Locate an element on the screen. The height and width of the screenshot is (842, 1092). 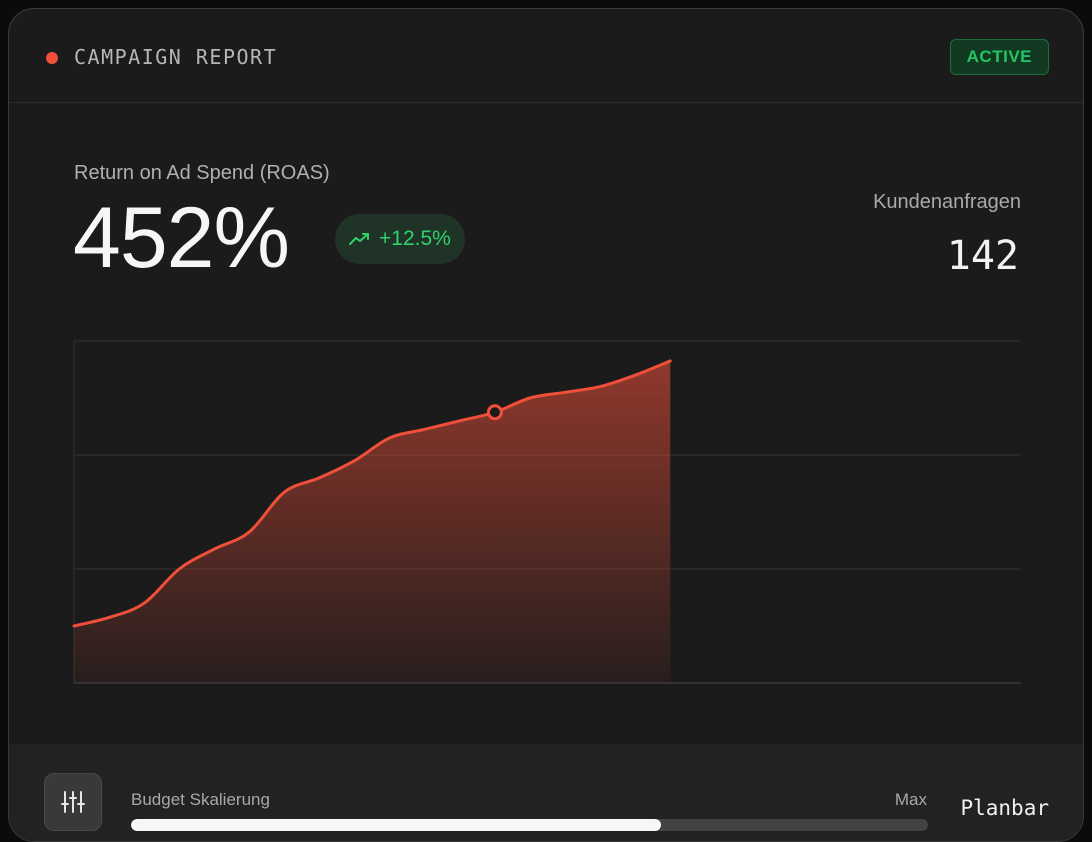
settings-button is located at coordinates (73, 802).